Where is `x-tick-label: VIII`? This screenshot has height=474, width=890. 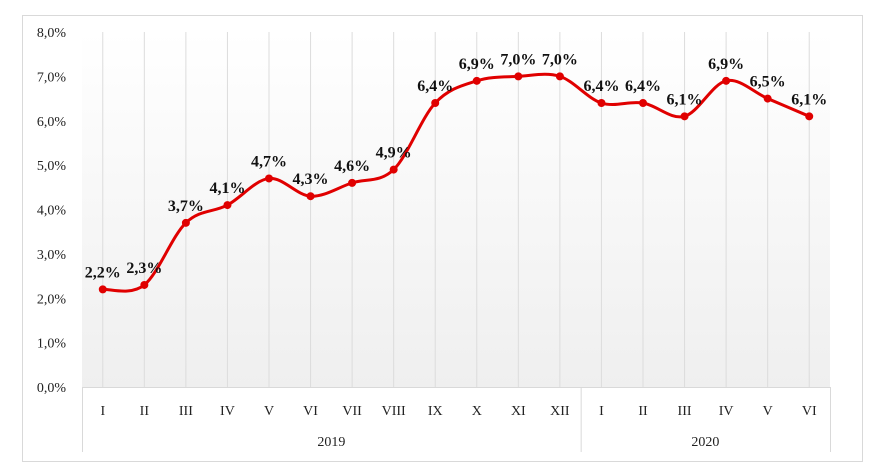
x-tick-label: VIII is located at coordinates (394, 411).